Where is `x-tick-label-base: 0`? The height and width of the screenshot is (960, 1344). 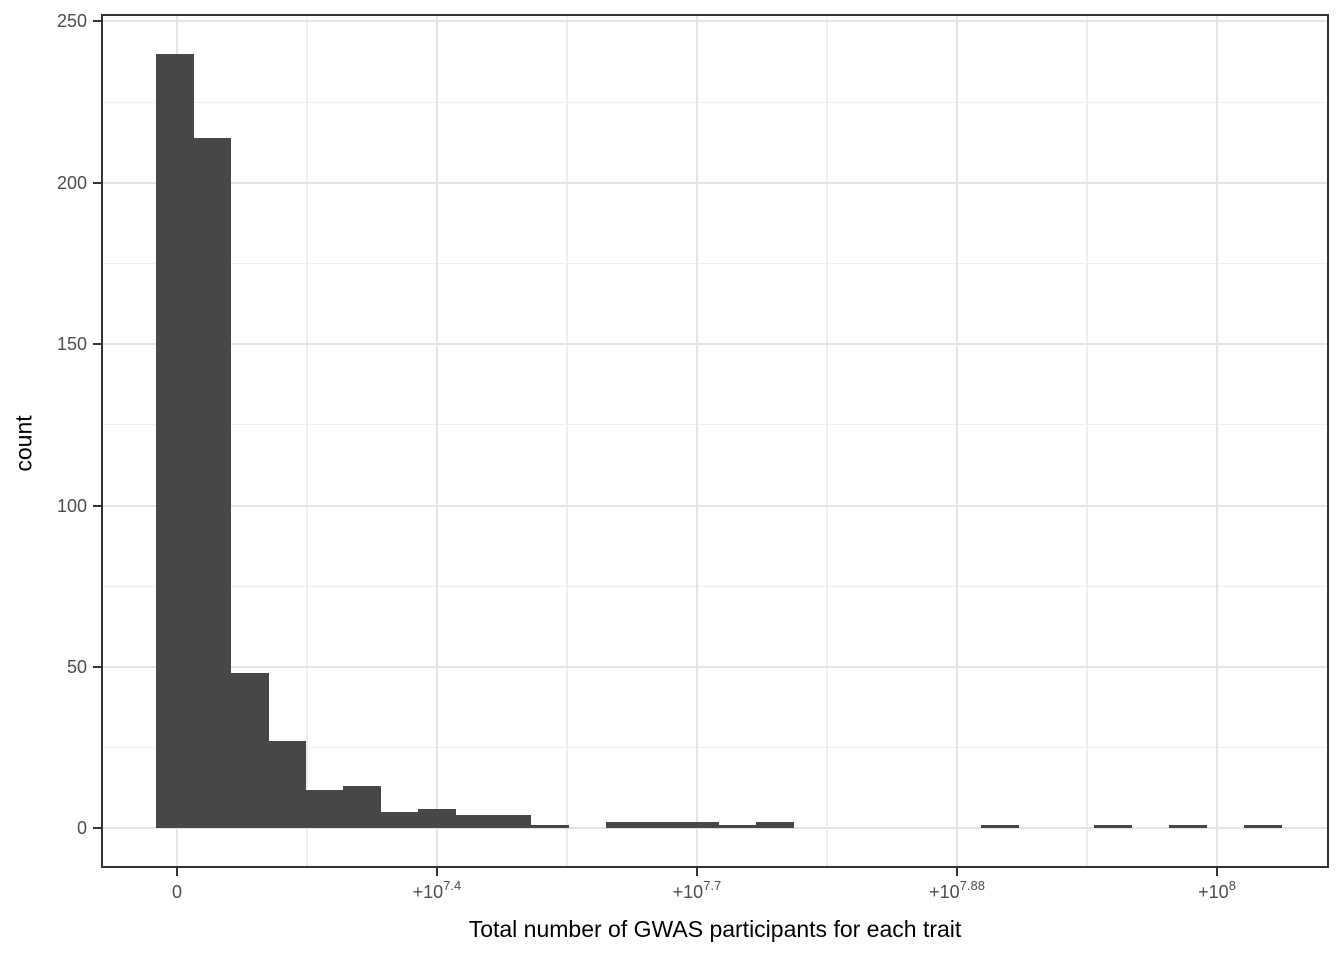 x-tick-label-base: 0 is located at coordinates (177, 892).